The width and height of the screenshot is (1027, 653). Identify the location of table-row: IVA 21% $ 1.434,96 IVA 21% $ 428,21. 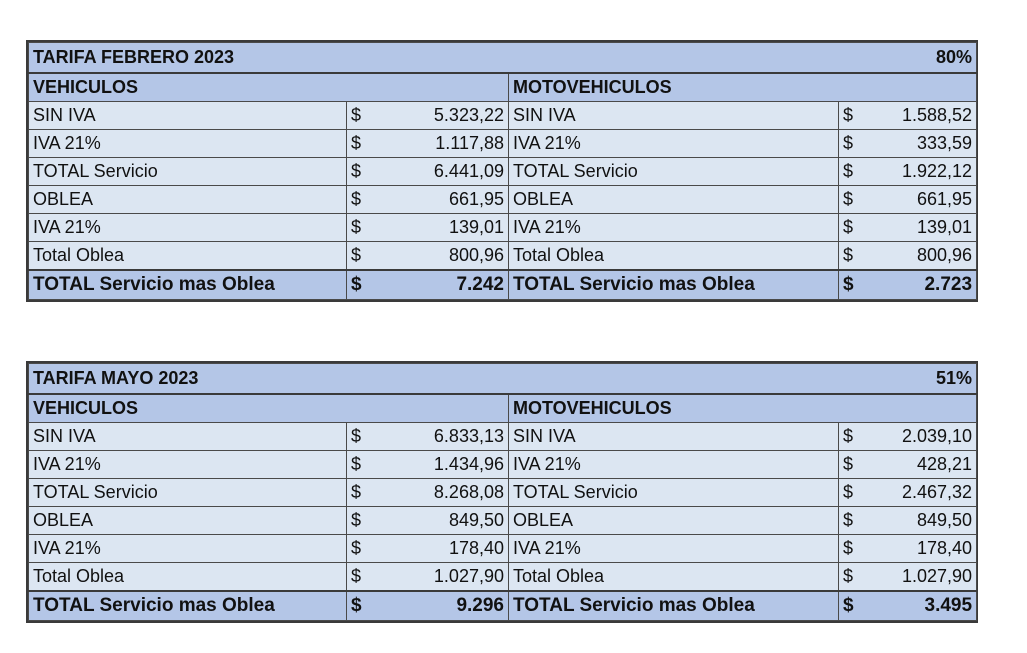
(503, 464).